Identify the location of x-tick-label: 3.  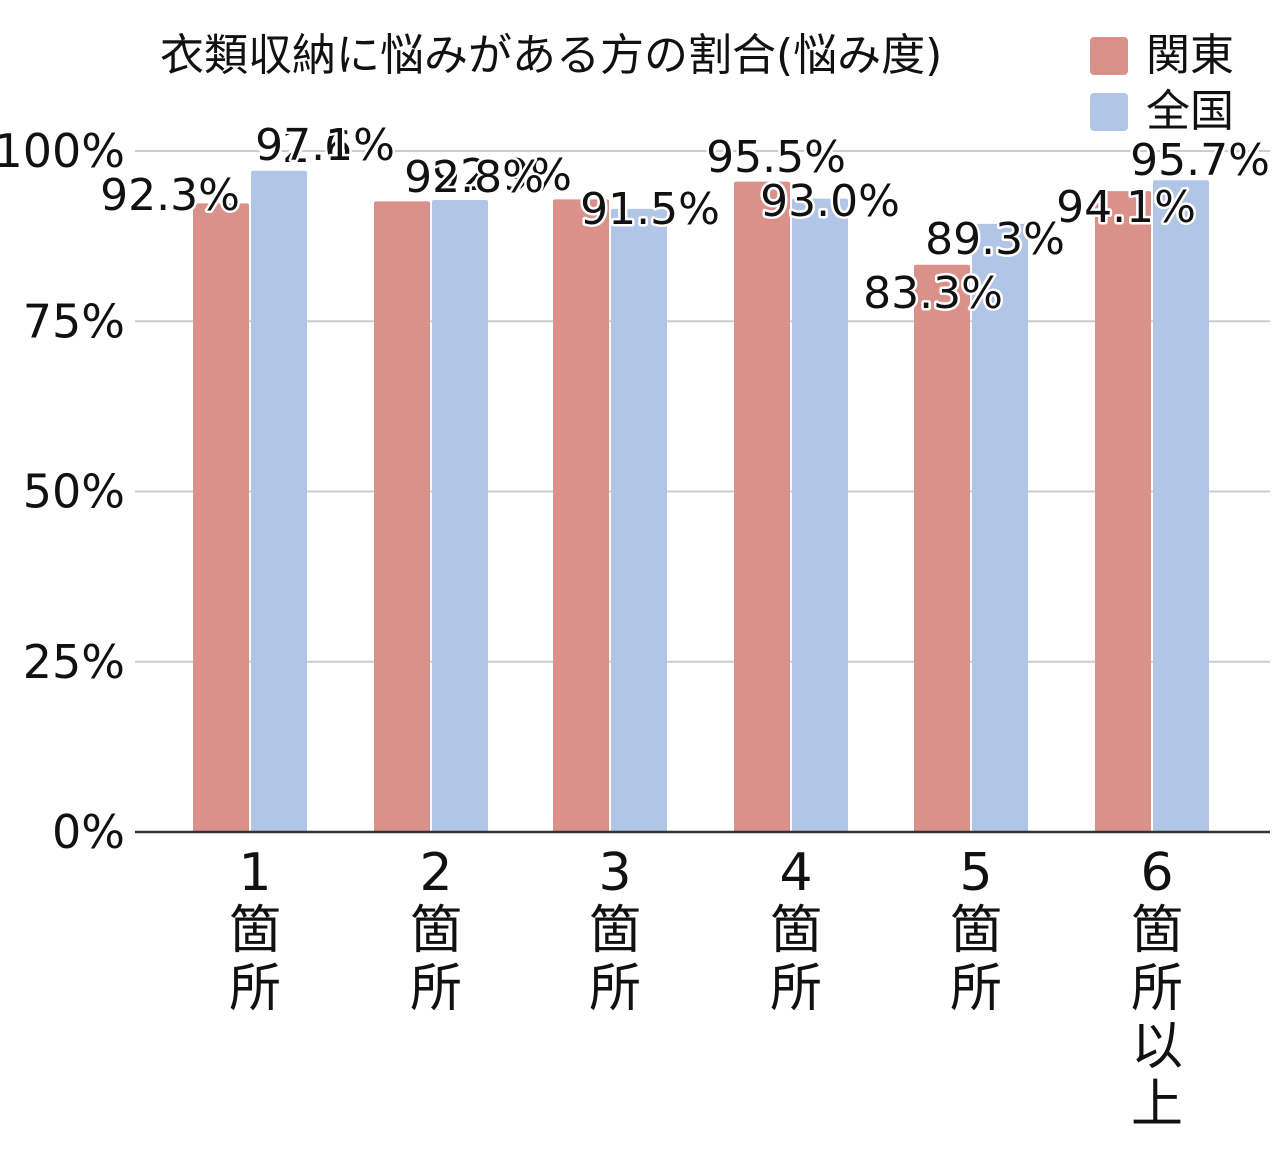
(614, 873).